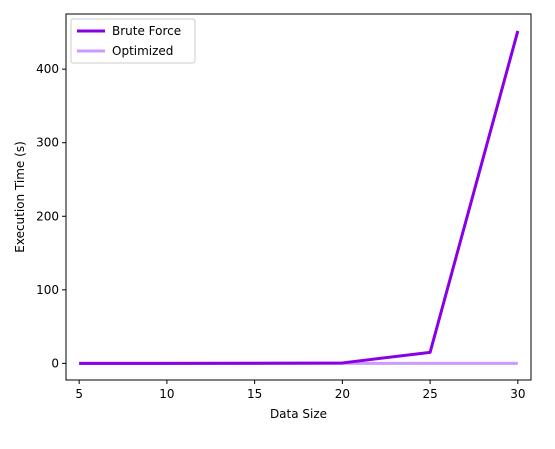  I want to click on y-tick-label: 200, so click(47, 216).